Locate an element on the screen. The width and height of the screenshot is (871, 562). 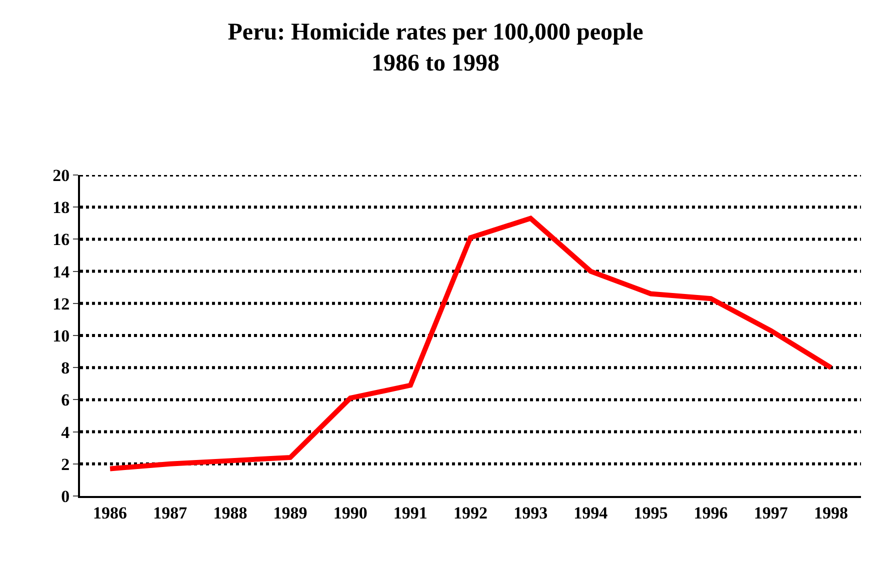
y-tick-label: 4 is located at coordinates (65, 432).